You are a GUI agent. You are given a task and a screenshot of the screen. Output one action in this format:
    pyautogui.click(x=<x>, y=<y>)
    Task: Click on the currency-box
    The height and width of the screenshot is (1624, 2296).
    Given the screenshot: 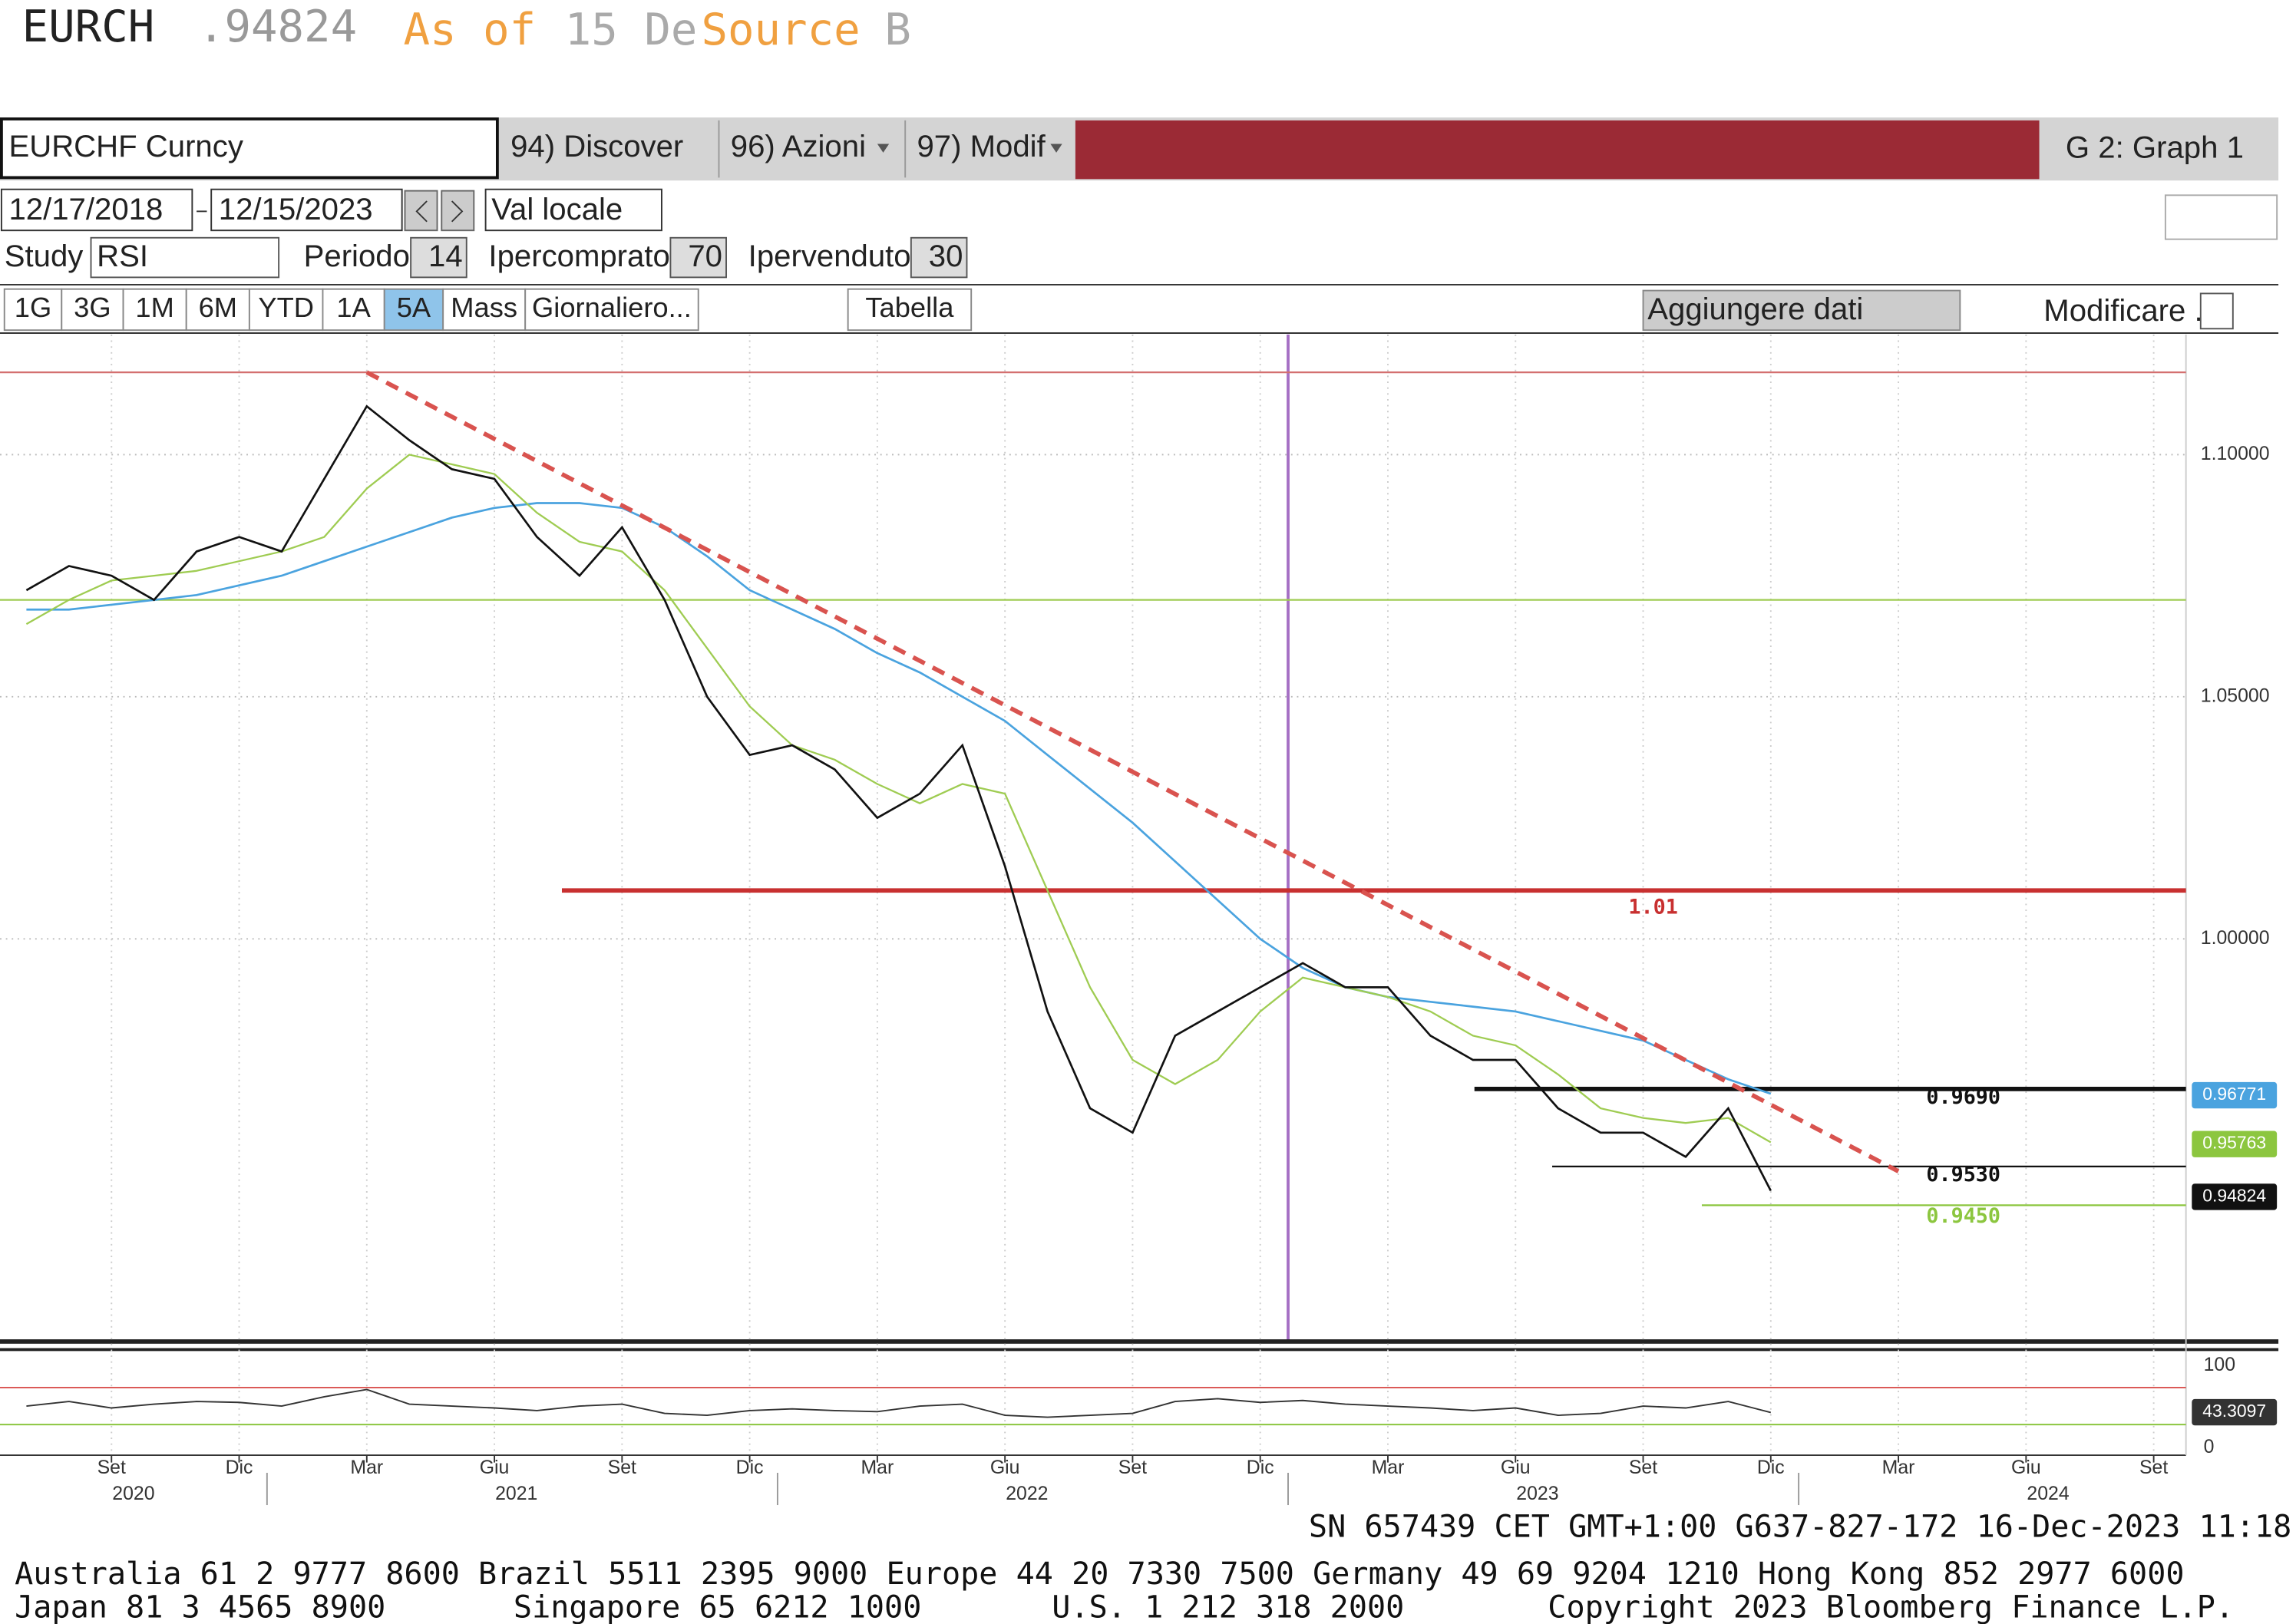 What is the action you would take?
    pyautogui.click(x=573, y=210)
    